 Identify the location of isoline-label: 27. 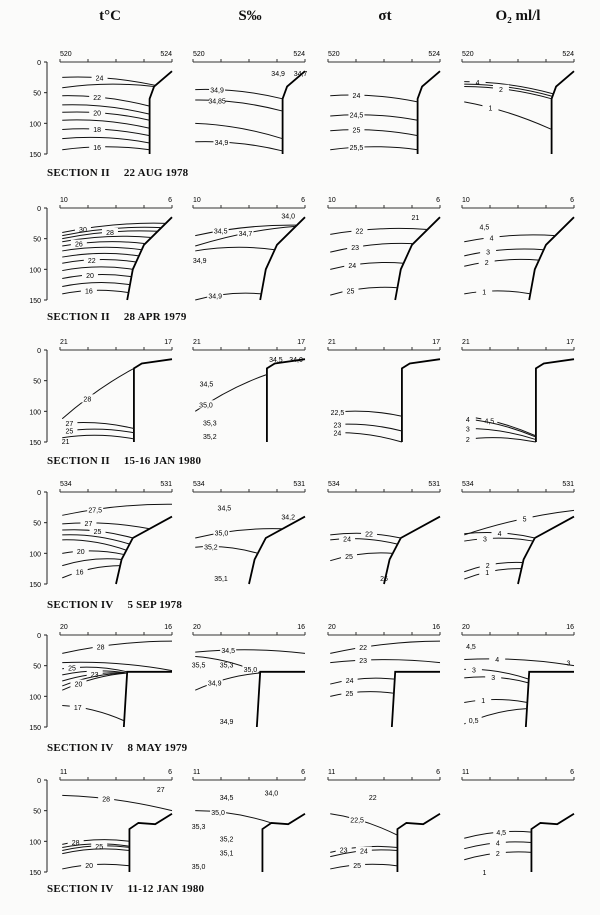
(70, 424).